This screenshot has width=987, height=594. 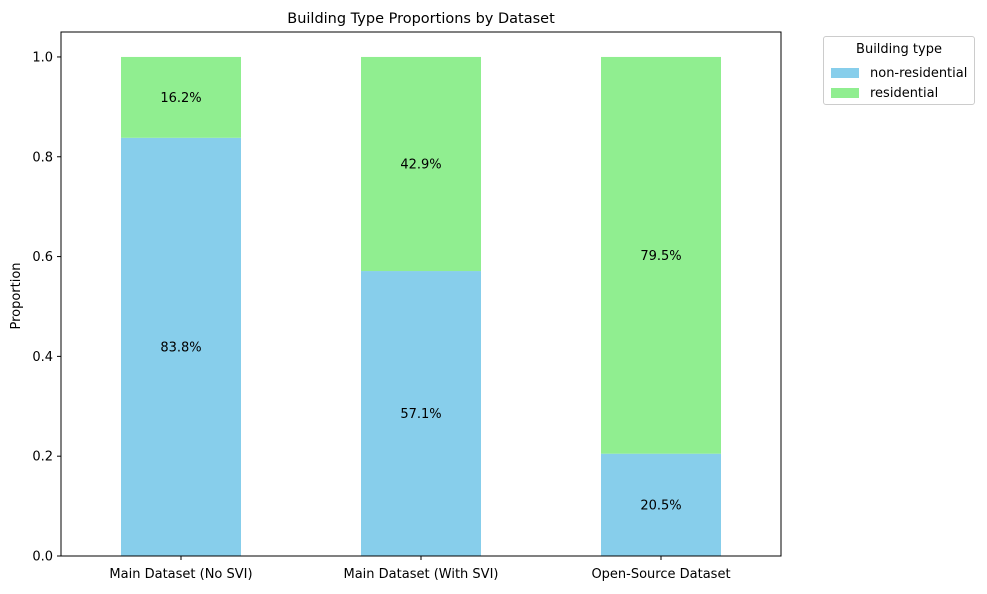 I want to click on legend-item-residential: residential, so click(x=884, y=93).